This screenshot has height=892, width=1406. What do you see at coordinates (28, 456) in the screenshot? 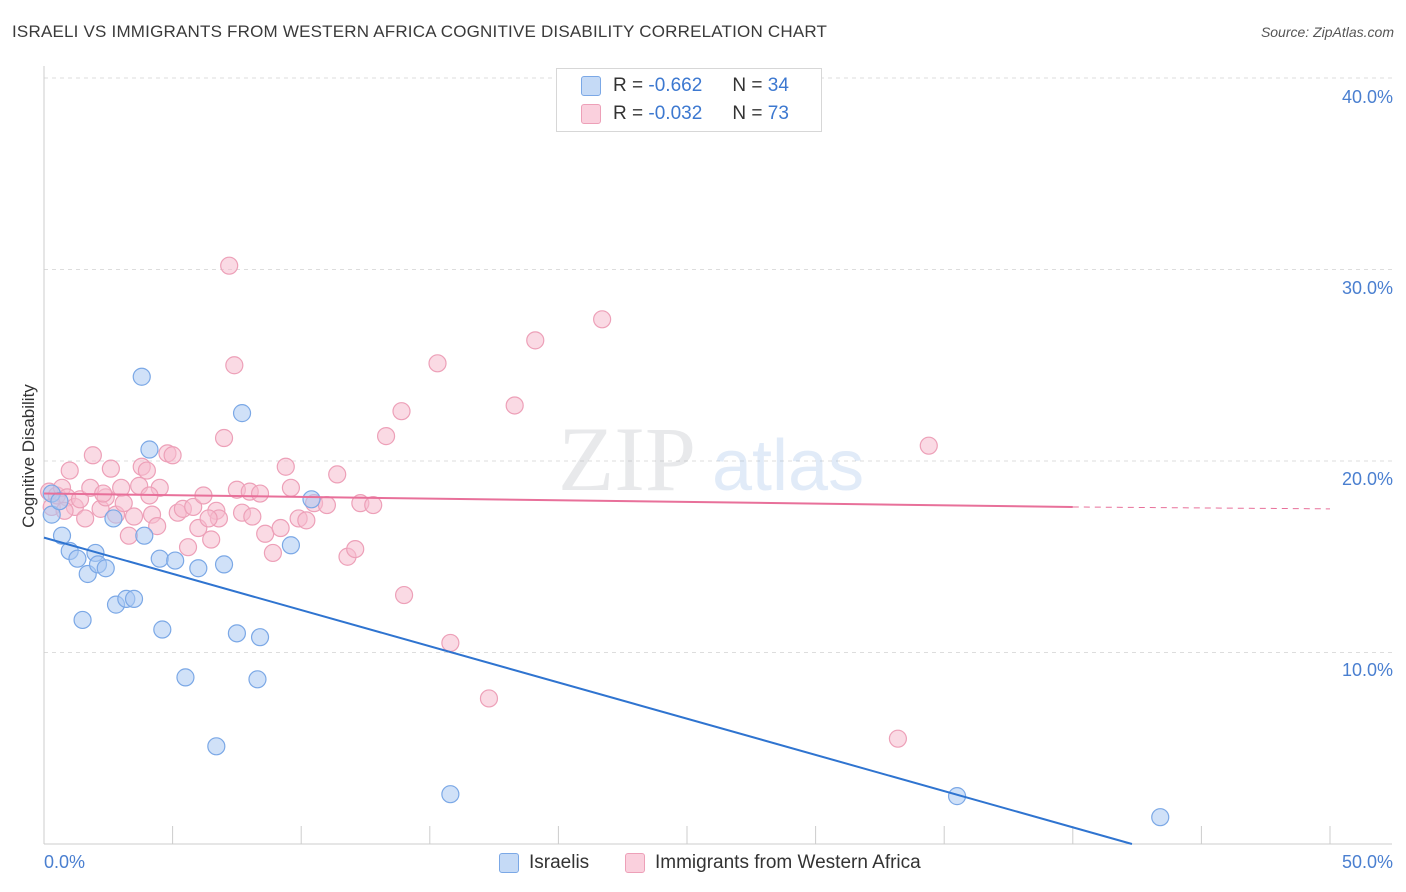
I see `y-axis-label: Cognitive Disability` at bounding box center [28, 456].